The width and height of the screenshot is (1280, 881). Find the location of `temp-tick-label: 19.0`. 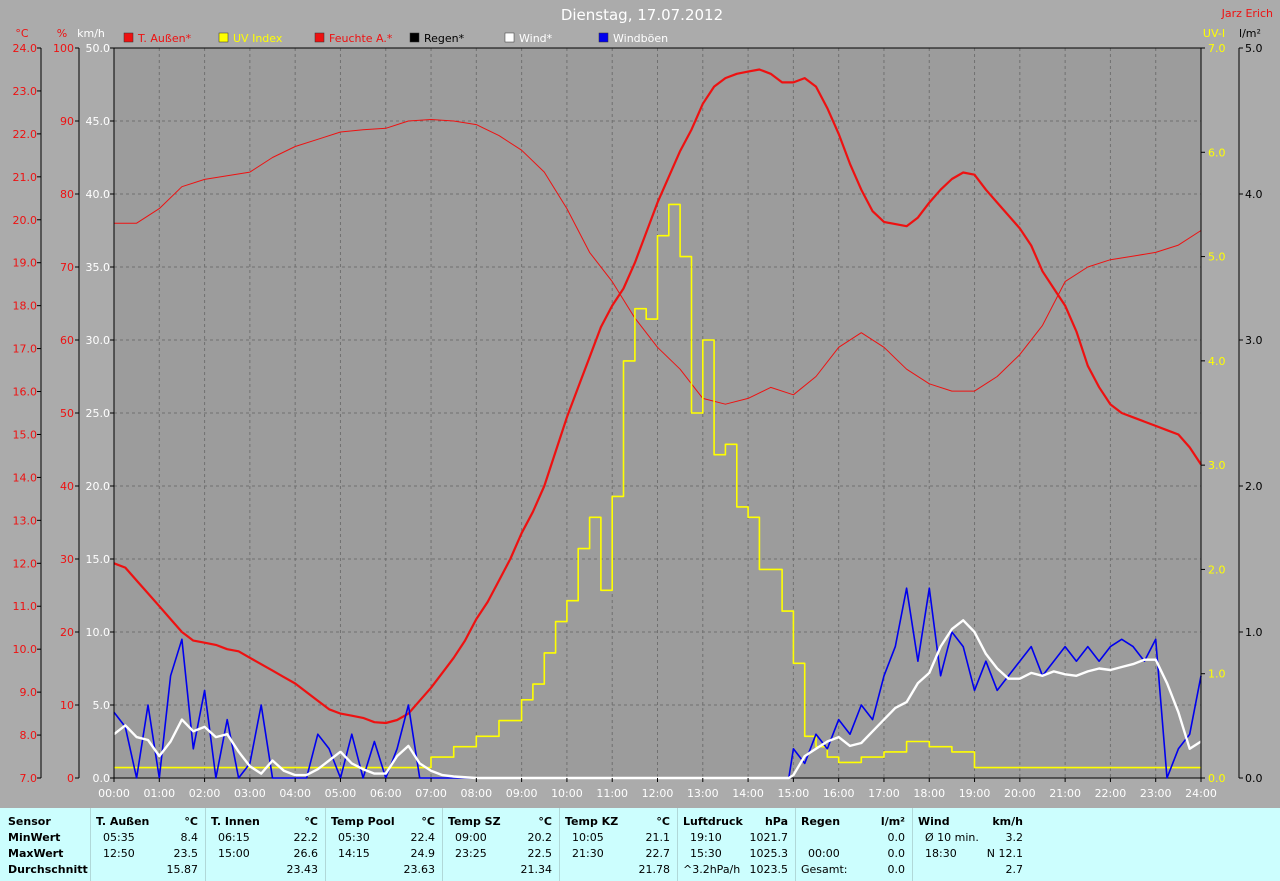

temp-tick-label: 19.0 is located at coordinates (25, 263).